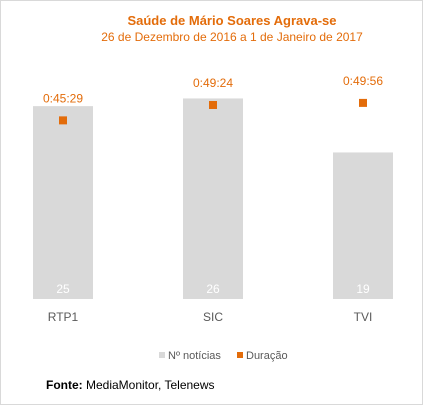 This screenshot has width=423, height=405. What do you see at coordinates (363, 317) in the screenshot?
I see `category-label: TVI` at bounding box center [363, 317].